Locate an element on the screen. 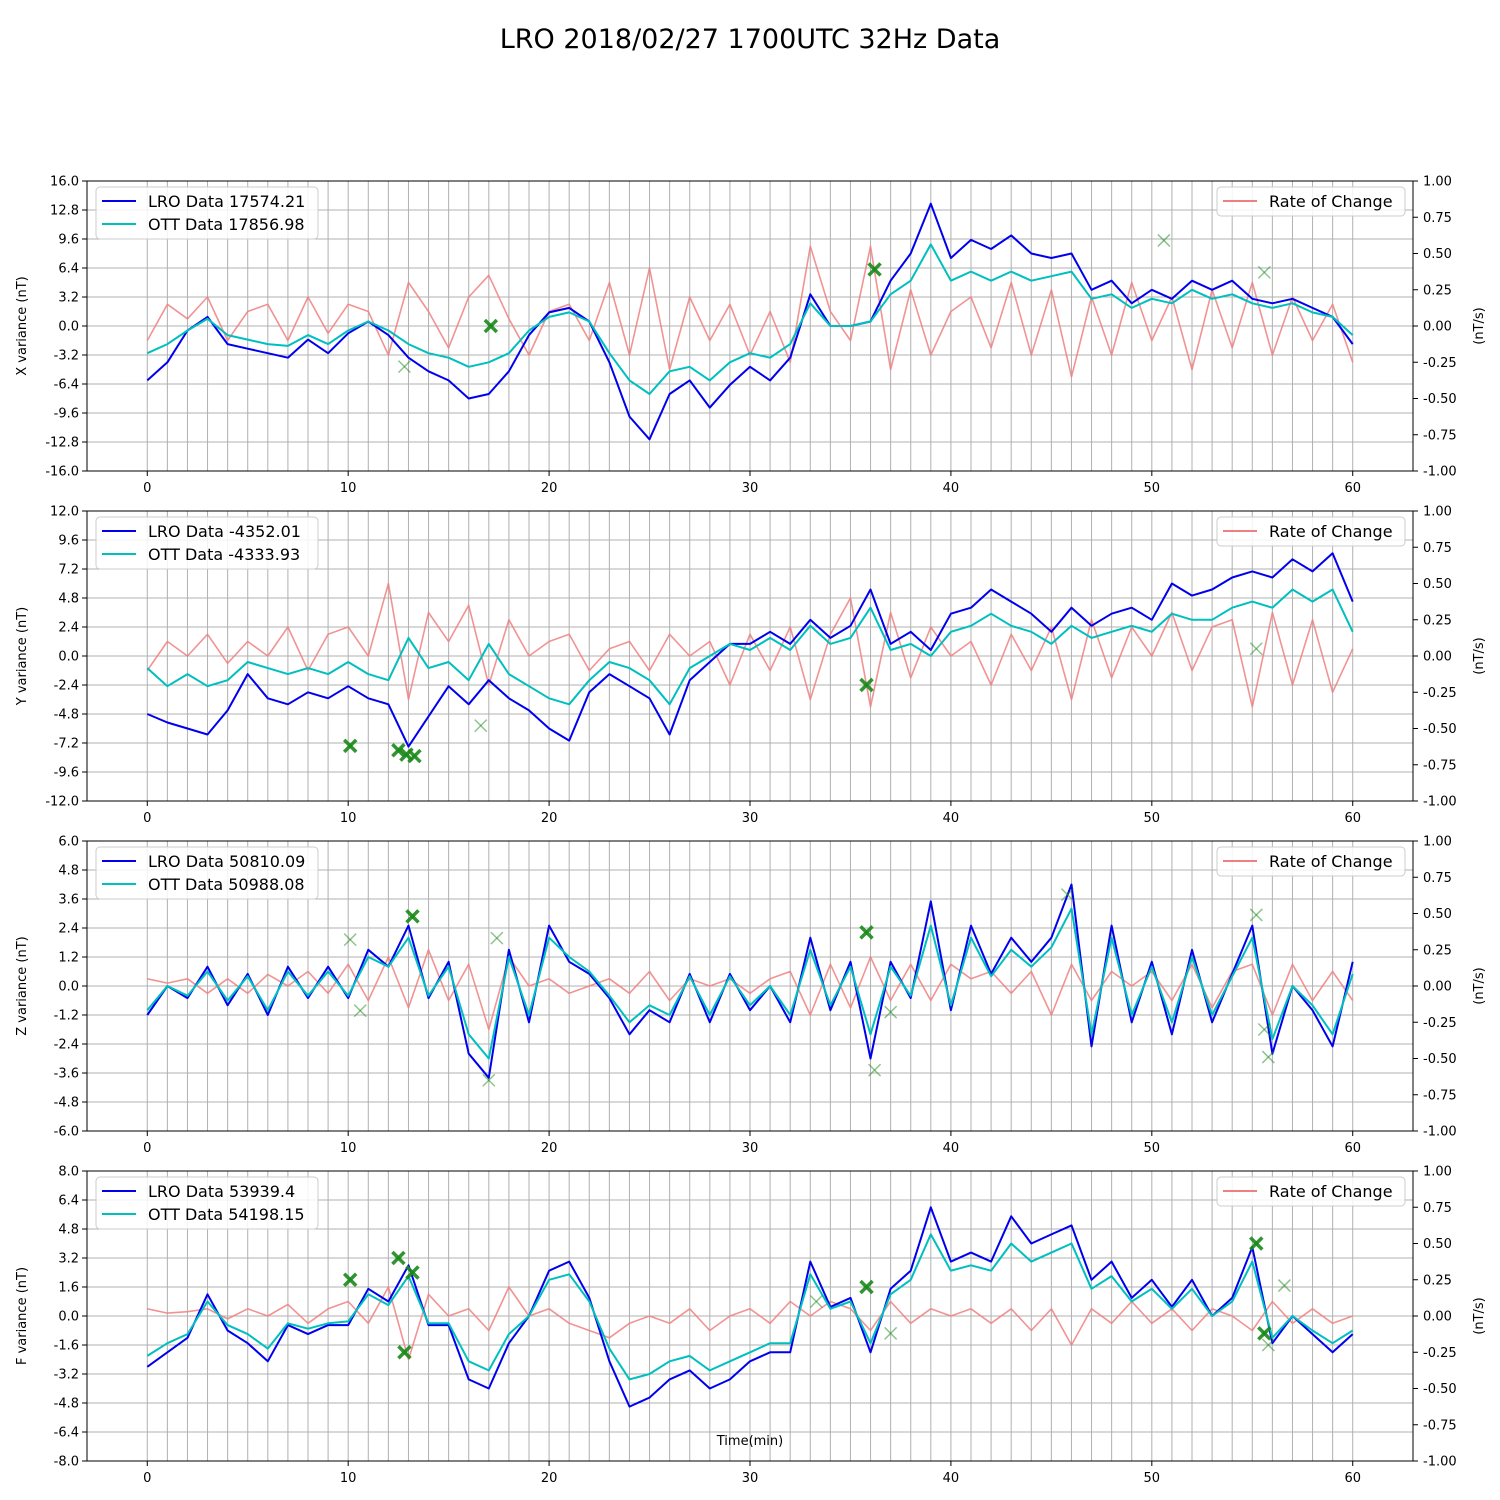  y-tick-label: 6.4 is located at coordinates (68, 1201).